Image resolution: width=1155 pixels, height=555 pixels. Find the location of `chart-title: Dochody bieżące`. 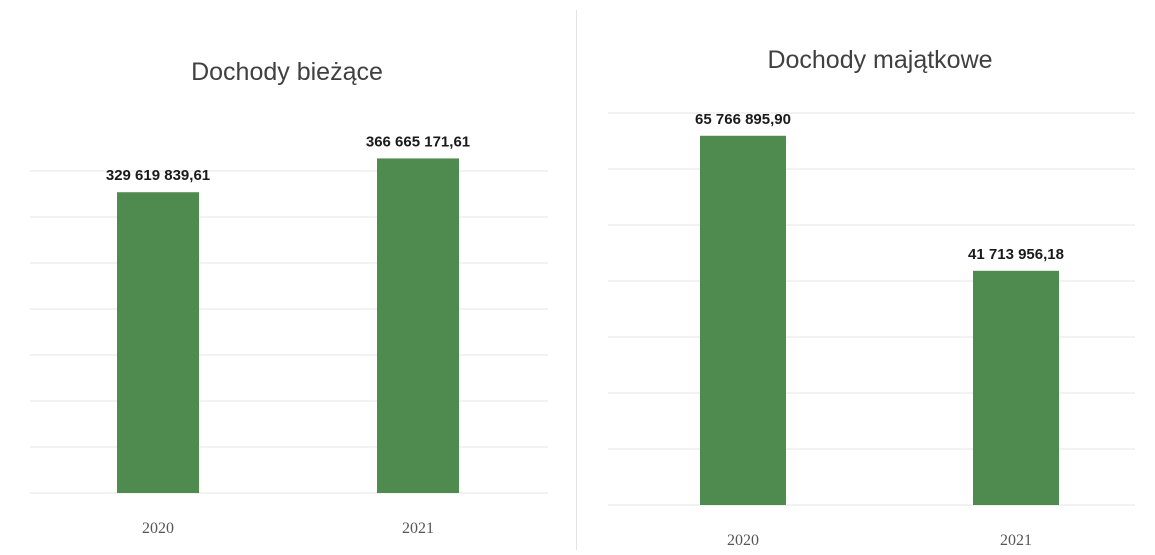

chart-title: Dochody bieżące is located at coordinates (287, 72).